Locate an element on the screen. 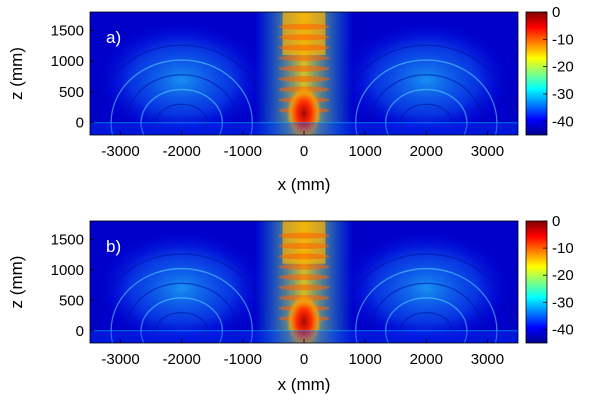 The width and height of the screenshot is (599, 403). panel-label: b) is located at coordinates (113, 246).